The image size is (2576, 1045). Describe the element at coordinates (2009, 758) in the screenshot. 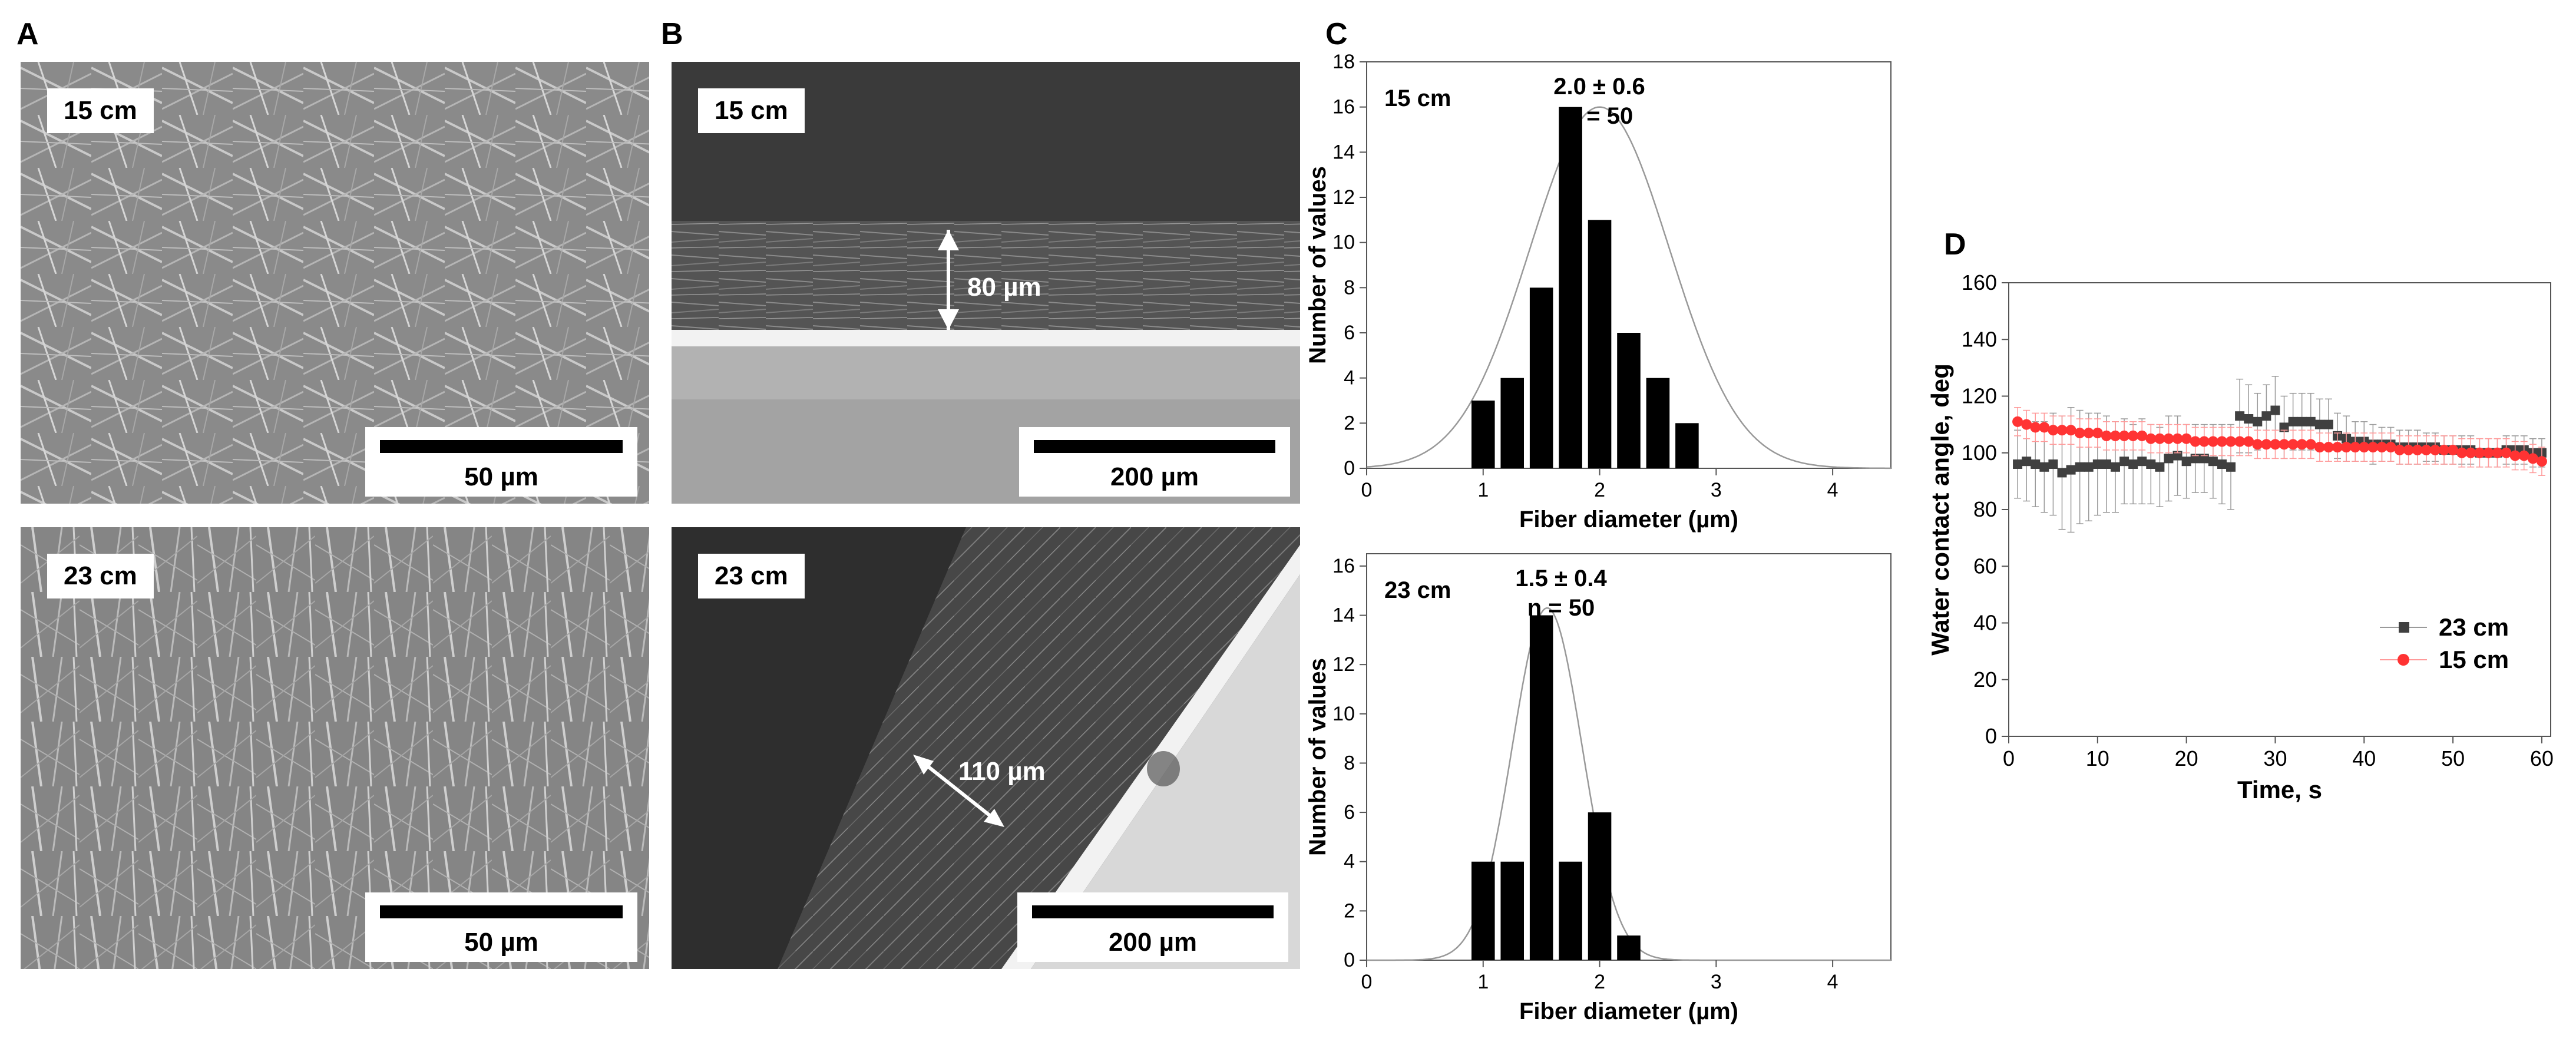

I see `x-tick-label: 0` at that location.